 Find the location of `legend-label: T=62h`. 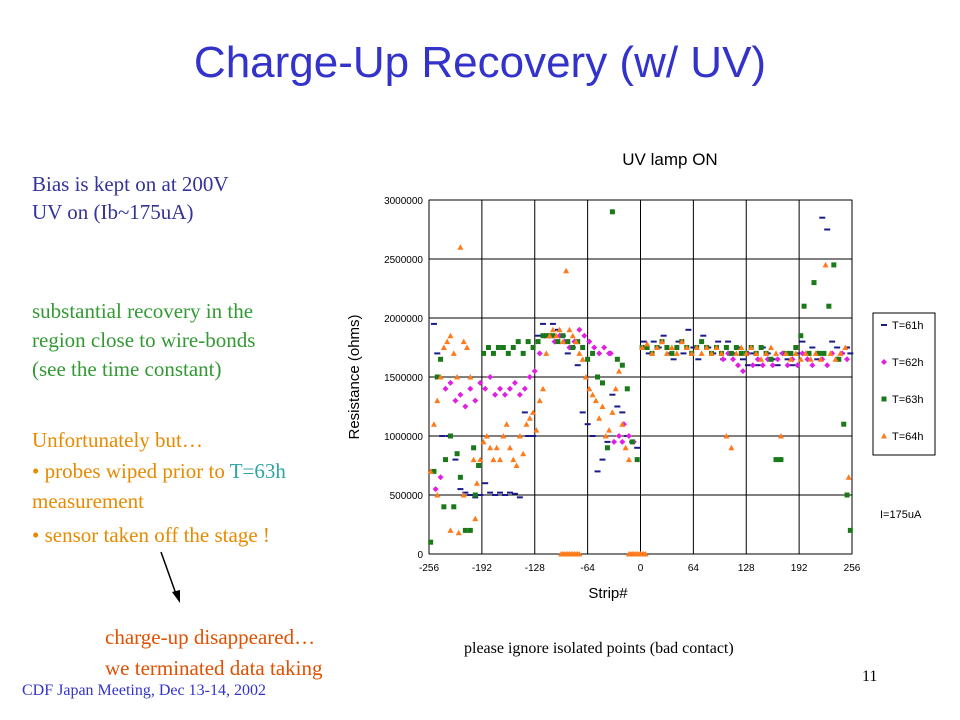

legend-label: T=62h is located at coordinates (908, 363).